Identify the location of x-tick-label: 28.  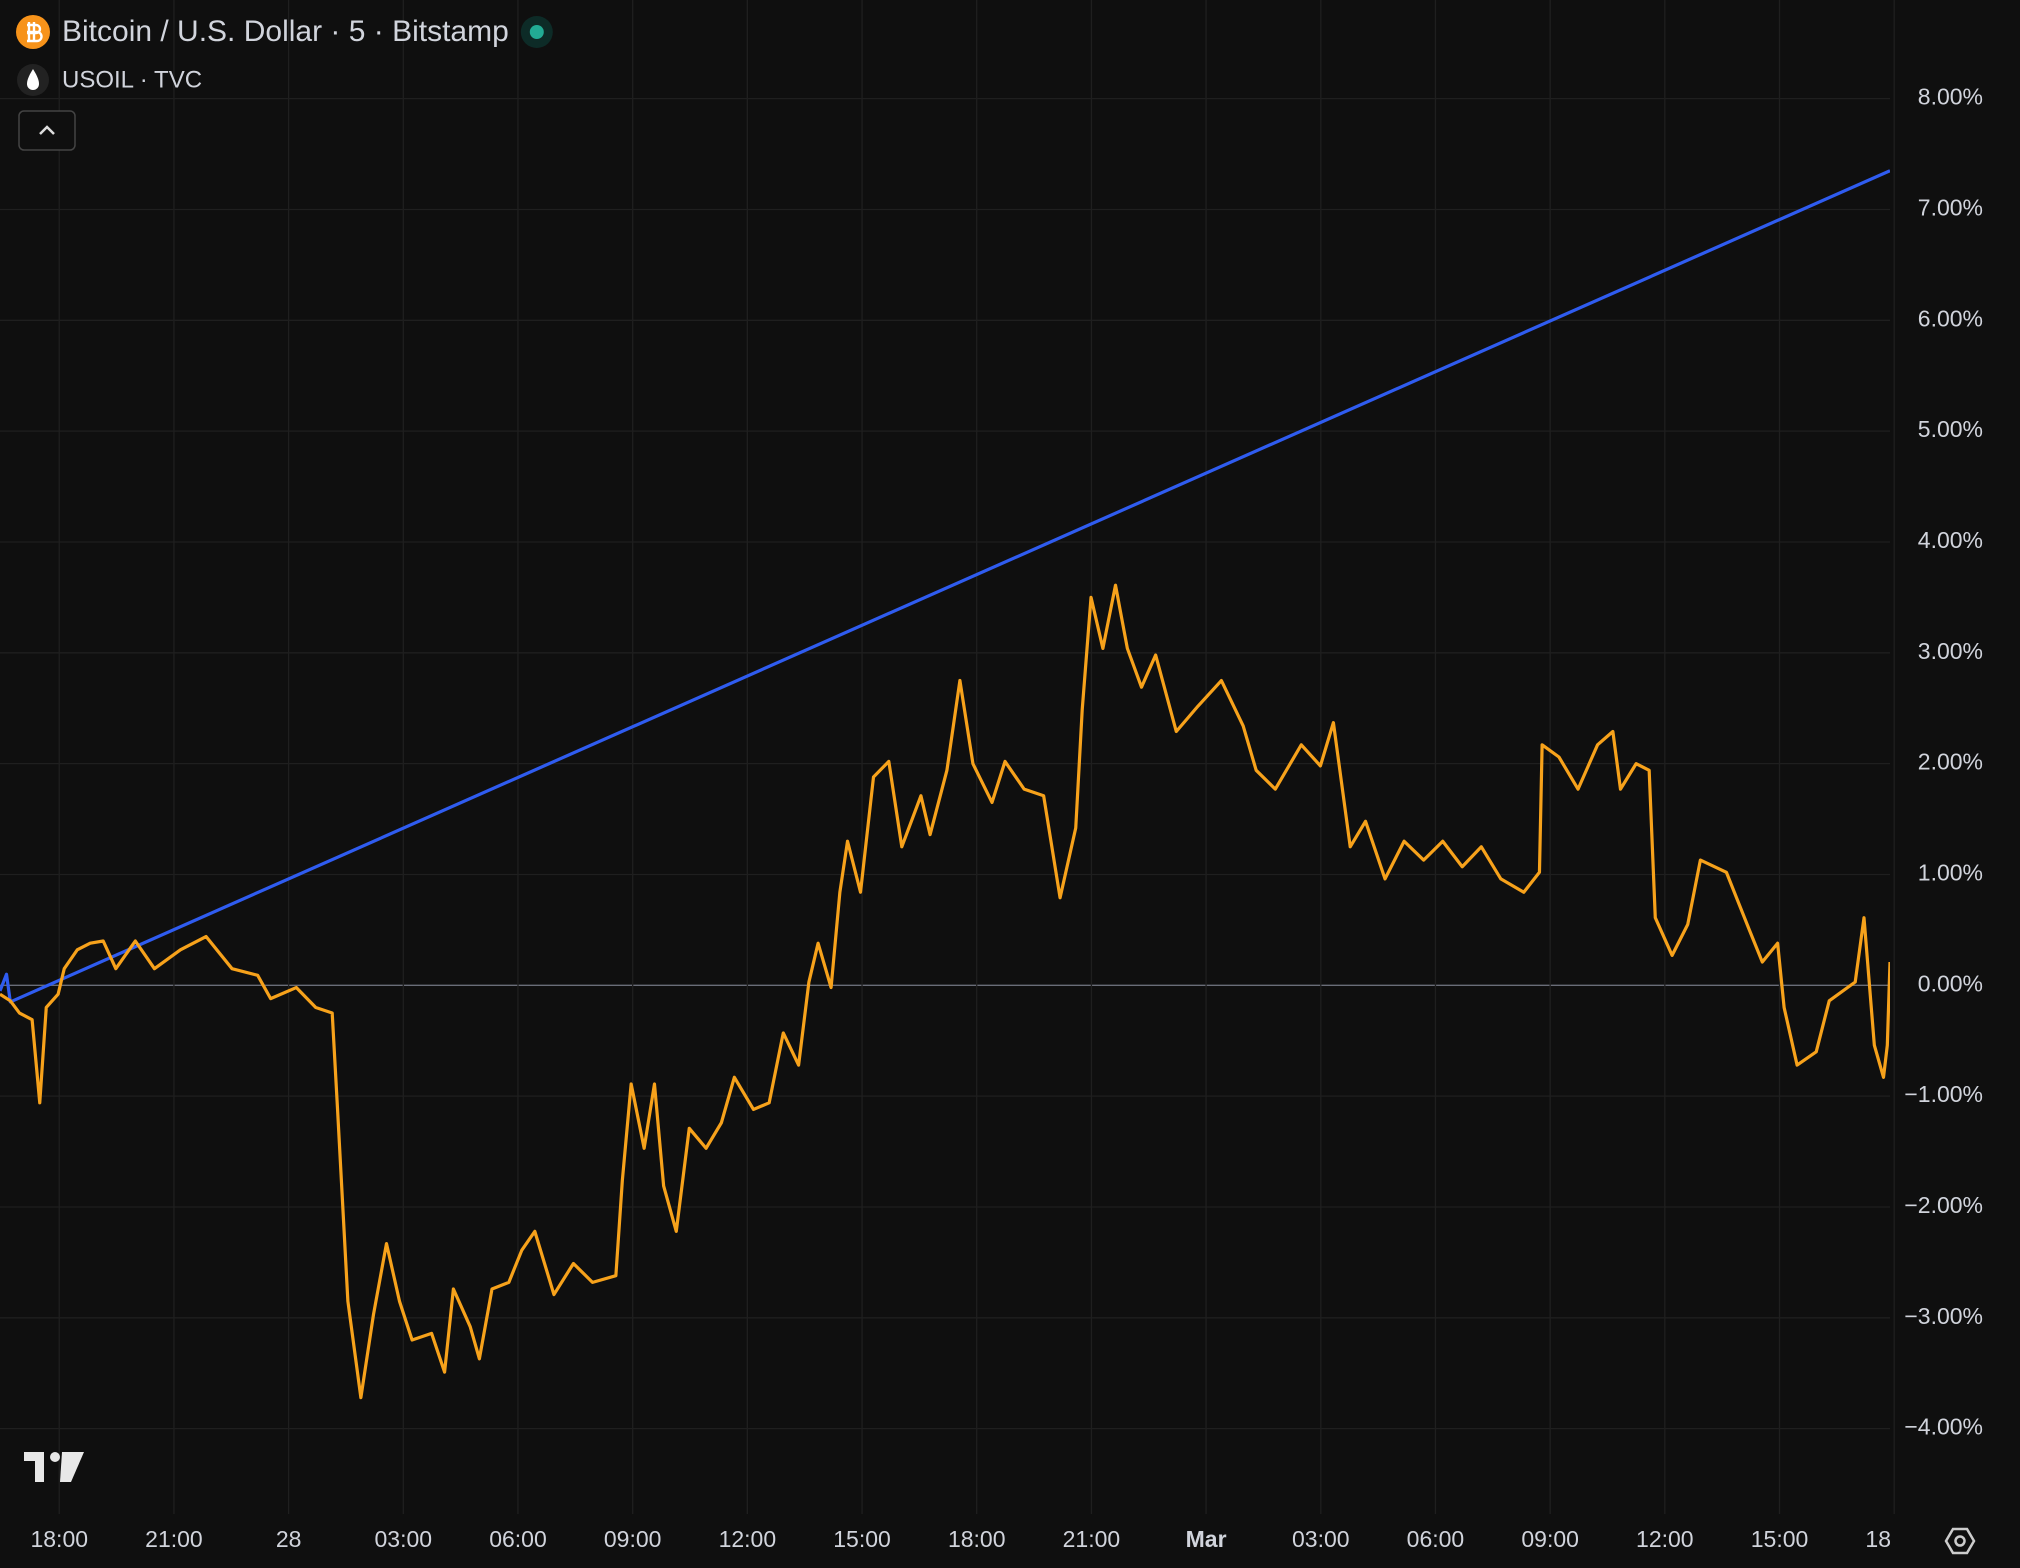
(289, 1539).